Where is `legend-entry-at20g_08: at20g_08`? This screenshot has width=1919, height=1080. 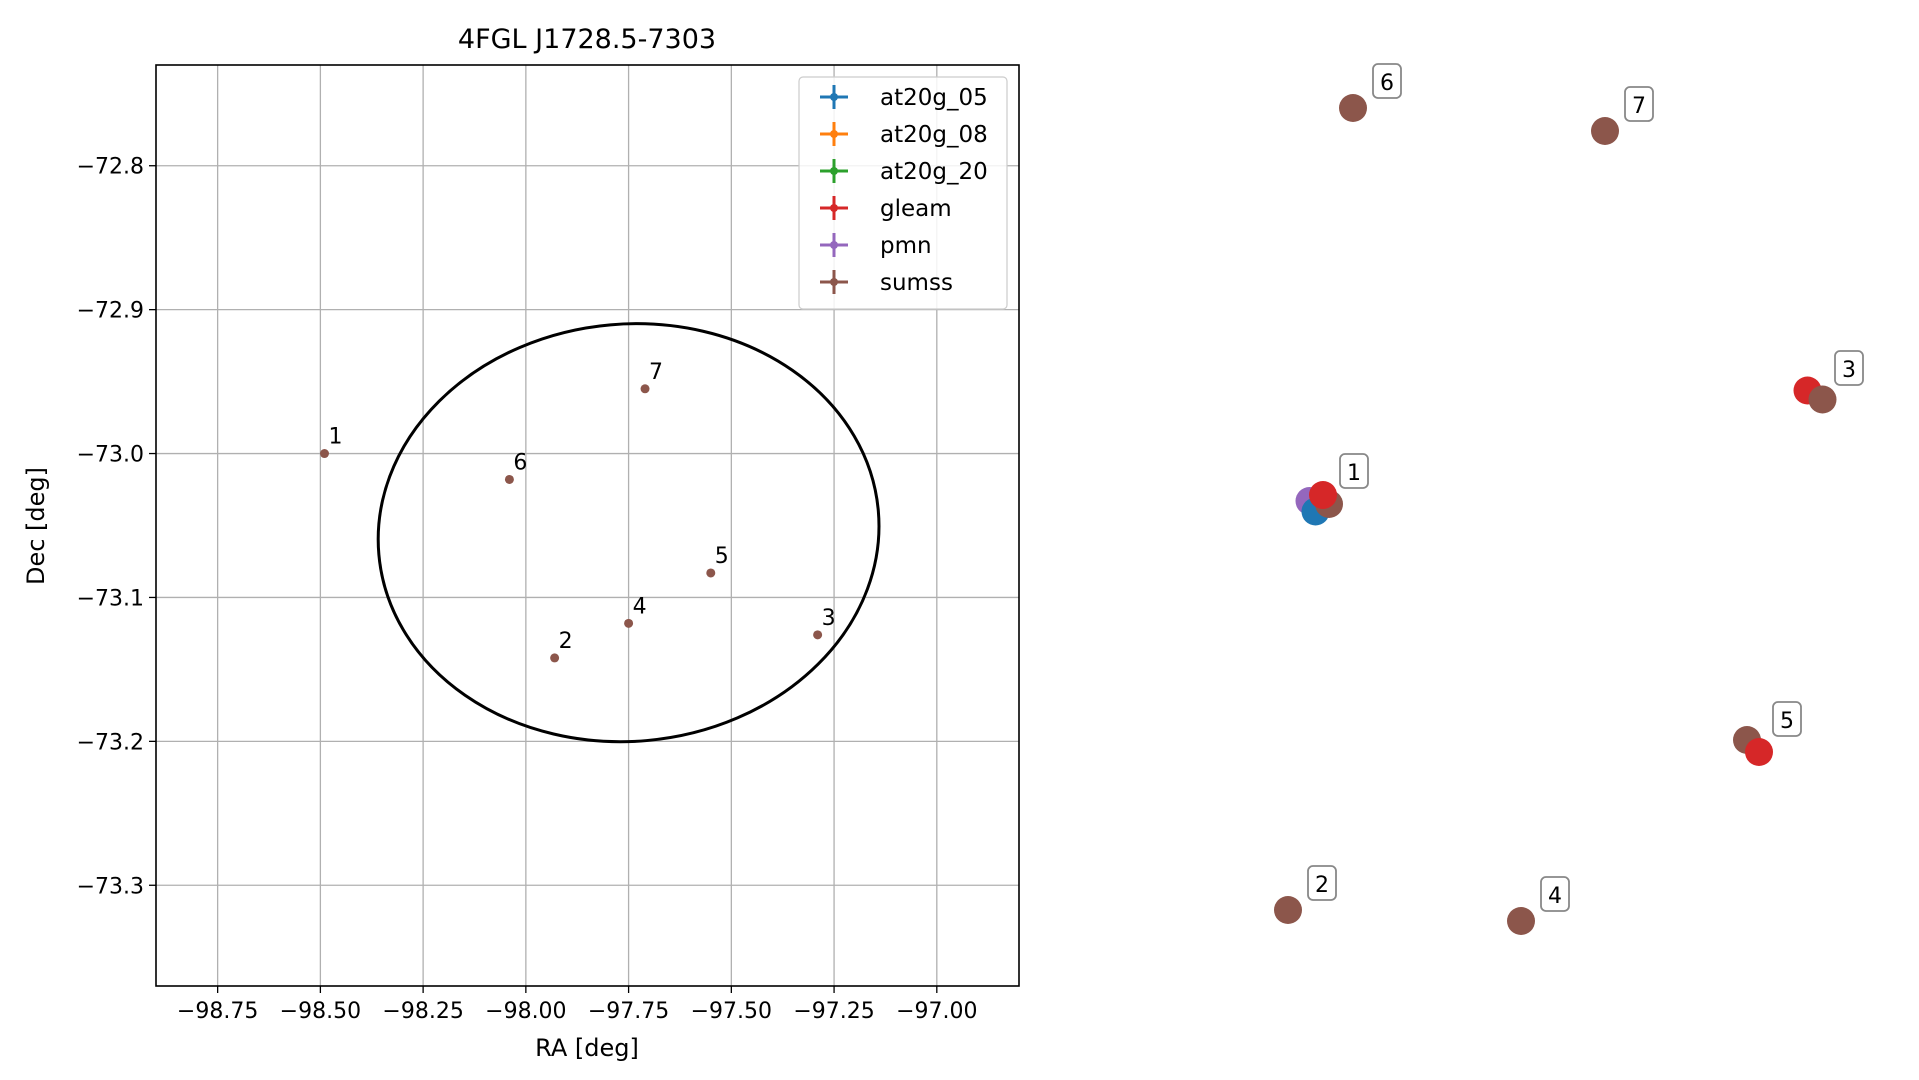 legend-entry-at20g_08: at20g_08 is located at coordinates (904, 135).